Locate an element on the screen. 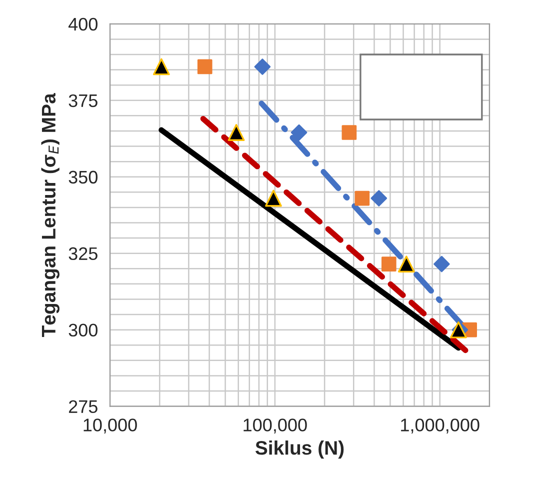 The image size is (550, 478). y-axis-title: Tegangan Lentur (σ$_{E}$) MPa is located at coordinates (50, 215).